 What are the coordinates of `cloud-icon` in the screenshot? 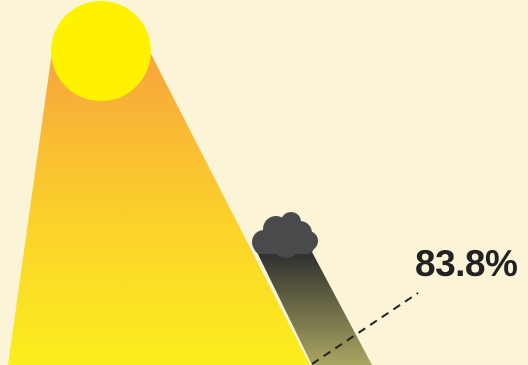 It's located at (285, 235).